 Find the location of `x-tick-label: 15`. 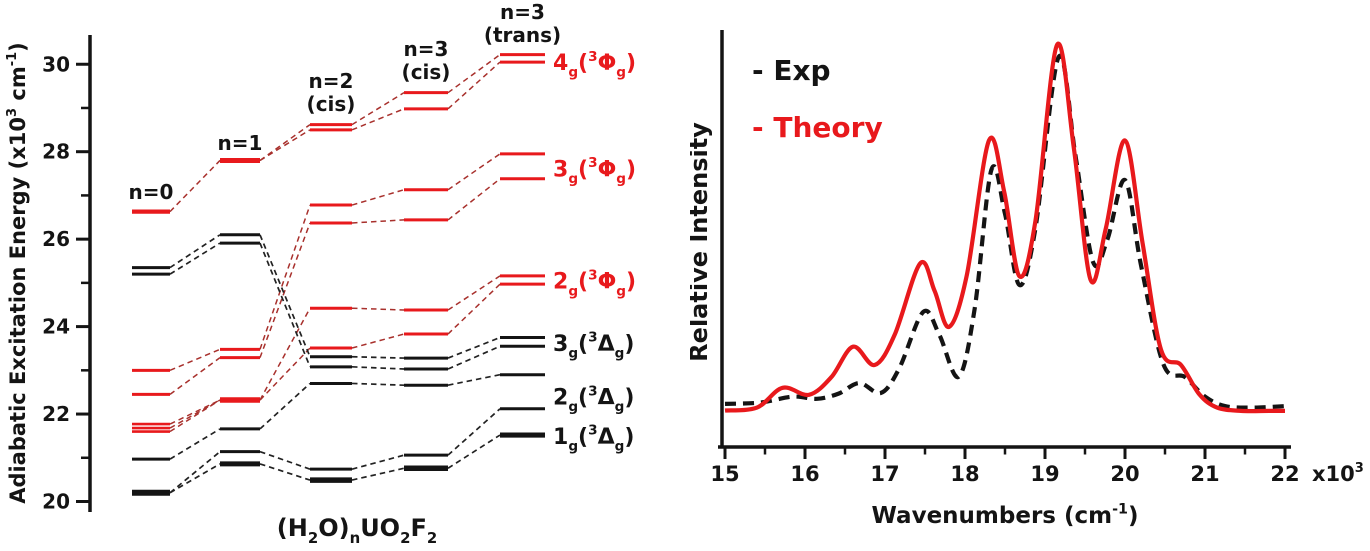

x-tick-label: 15 is located at coordinates (724, 474).